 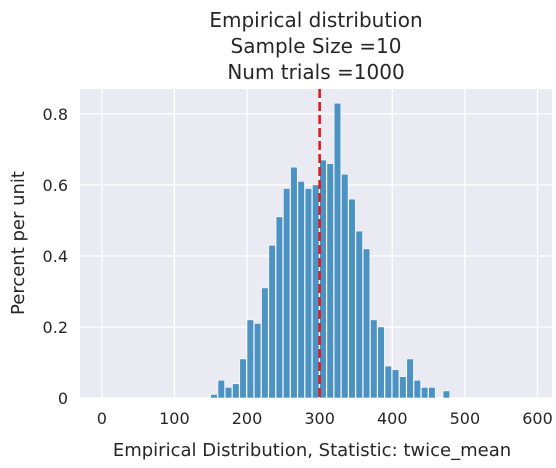 I want to click on y-axis-label: Percent per unit, so click(x=18, y=243).